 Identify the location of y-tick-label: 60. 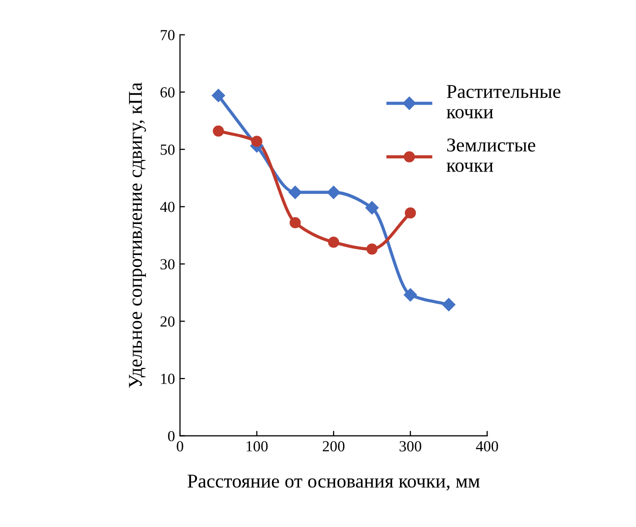
(167, 92).